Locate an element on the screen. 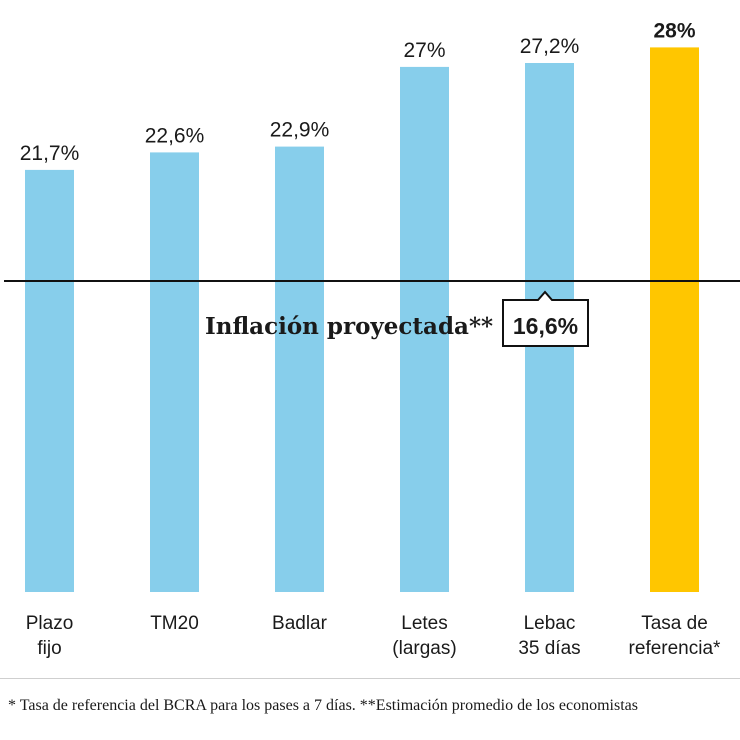 The width and height of the screenshot is (740, 740). value-label-2: 22,9% is located at coordinates (300, 130).